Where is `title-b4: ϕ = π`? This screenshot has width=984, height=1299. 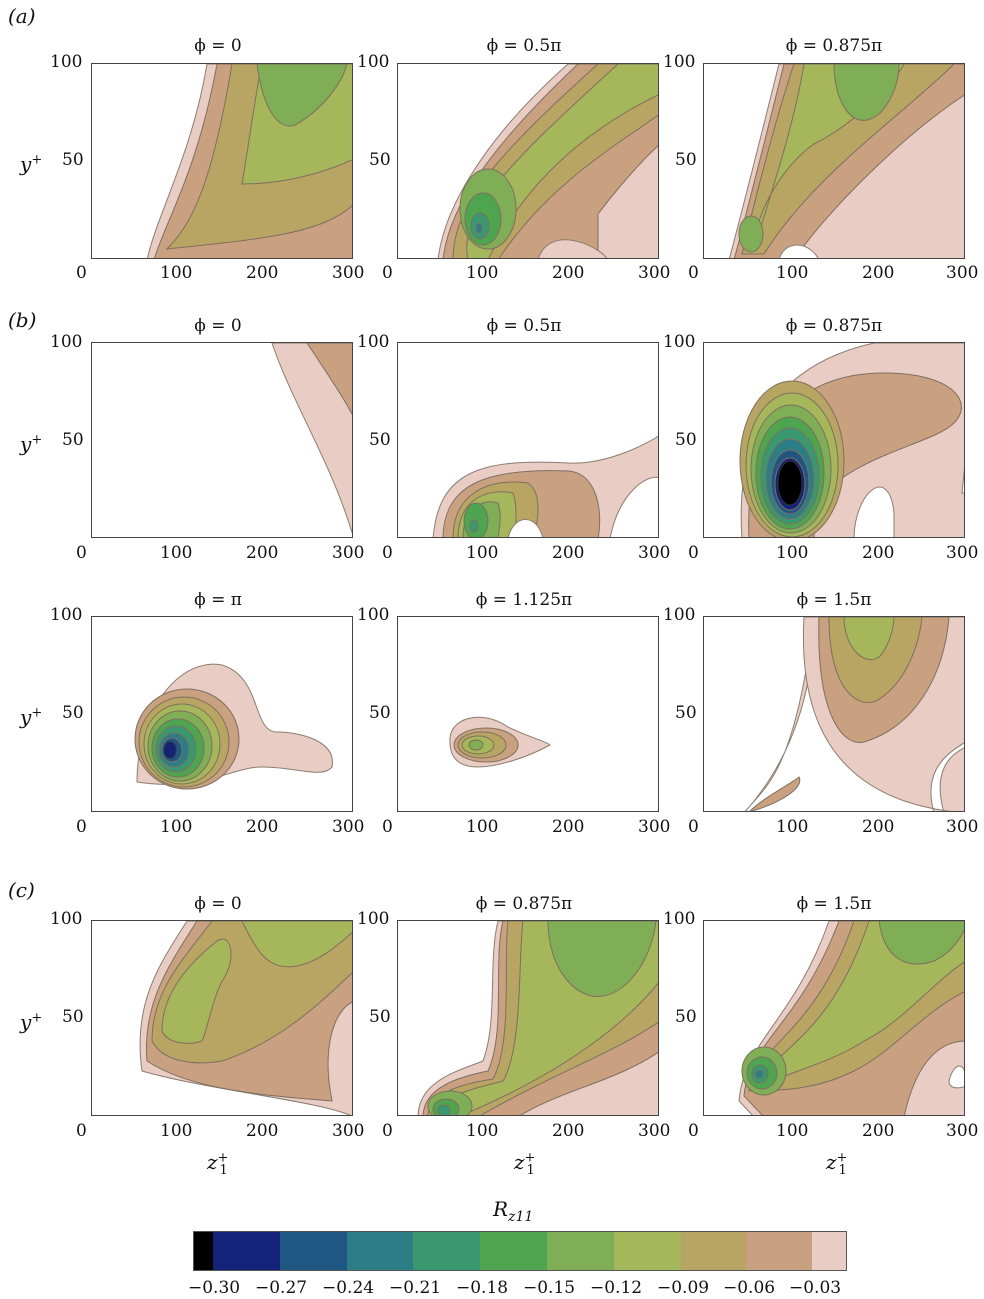 title-b4: ϕ = π is located at coordinates (218, 600).